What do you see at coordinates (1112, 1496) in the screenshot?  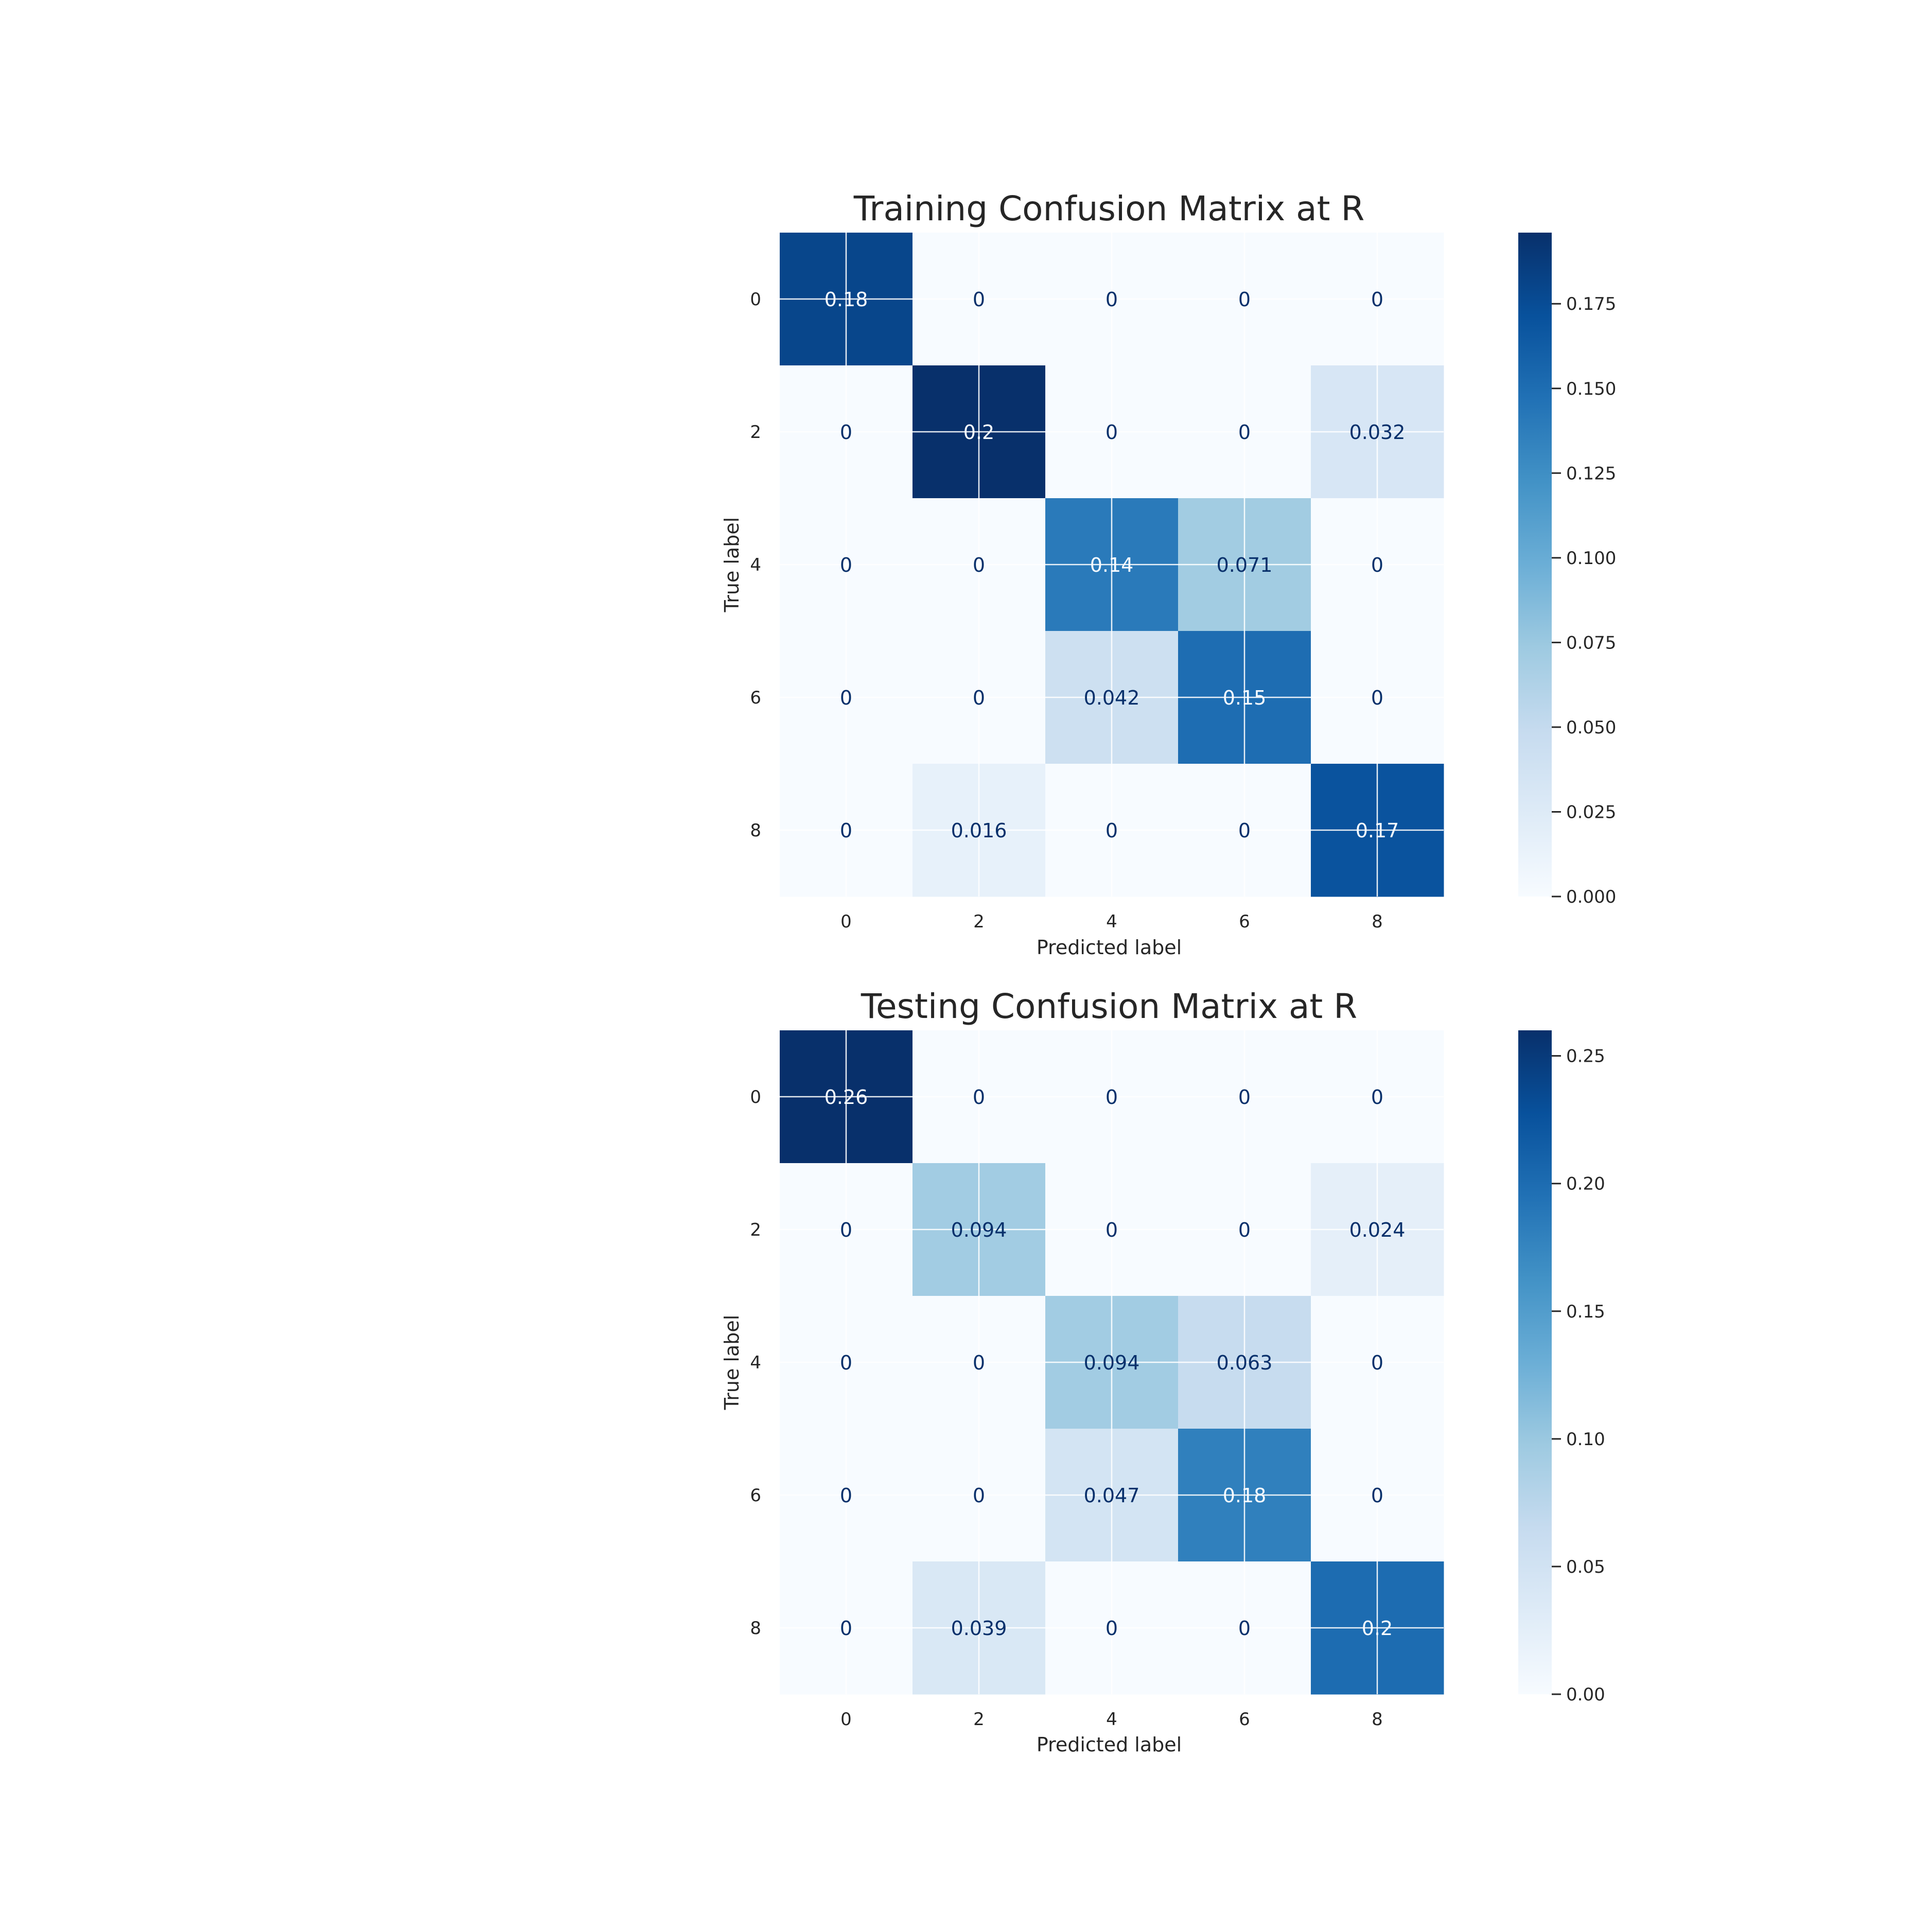 I see `cell-value-label: 0.047` at bounding box center [1112, 1496].